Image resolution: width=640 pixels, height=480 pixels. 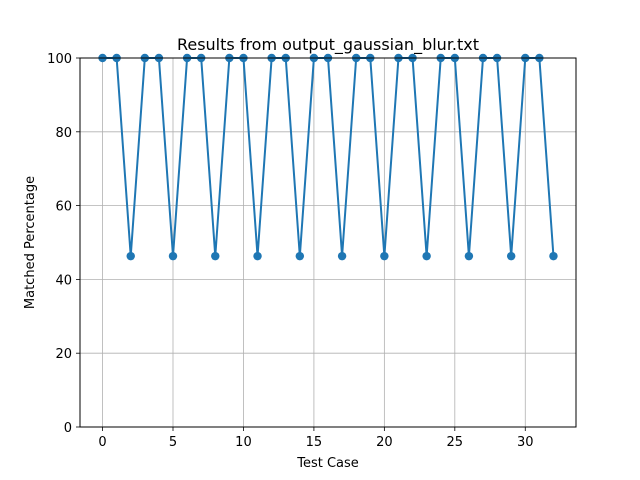 What do you see at coordinates (314, 442) in the screenshot?
I see `x-tick-label: 15` at bounding box center [314, 442].